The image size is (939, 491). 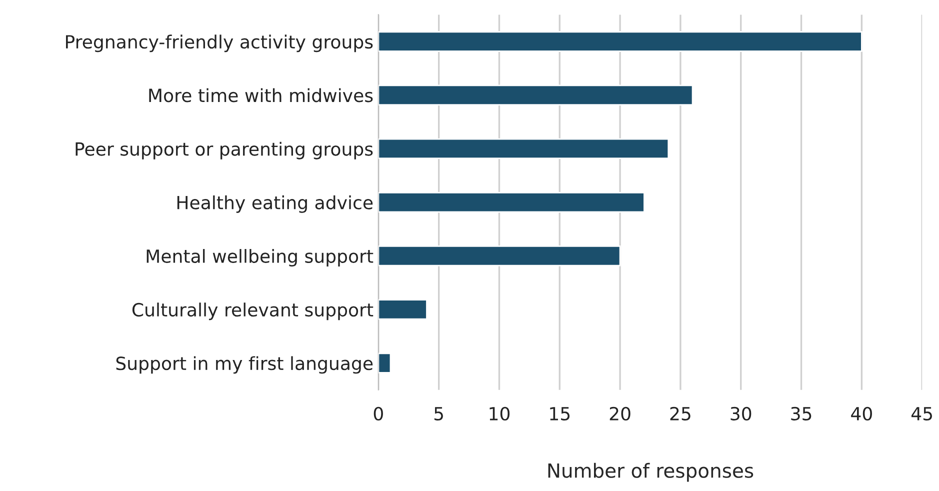 I want to click on x-tick-label: 0, so click(x=378, y=413).